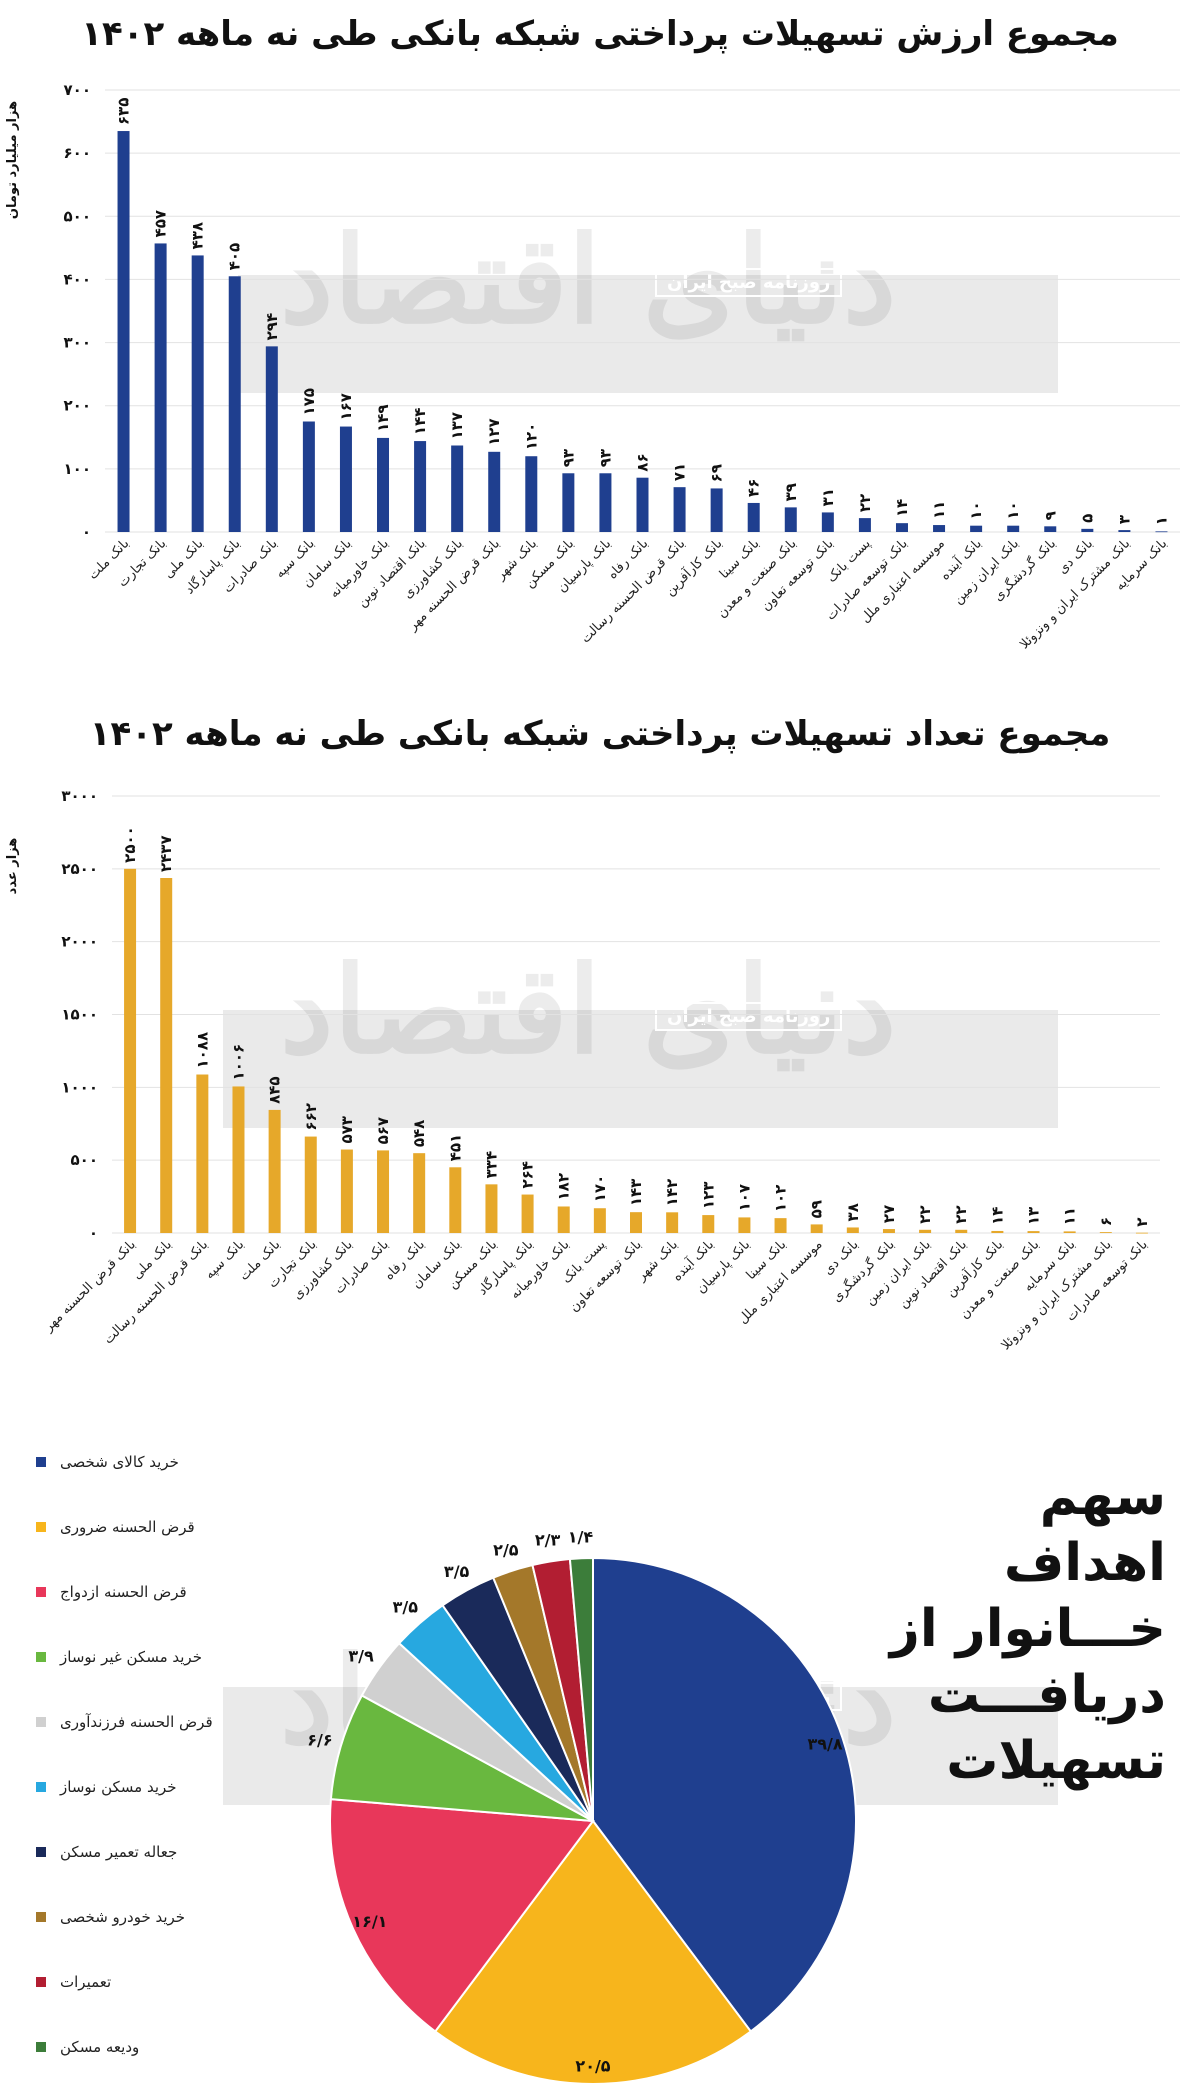 Image resolution: width=1200 pixels, height=2094 pixels. Describe the element at coordinates (79, 942) in the screenshot. I see `y-tick-label: ۲۰۰۰` at that location.